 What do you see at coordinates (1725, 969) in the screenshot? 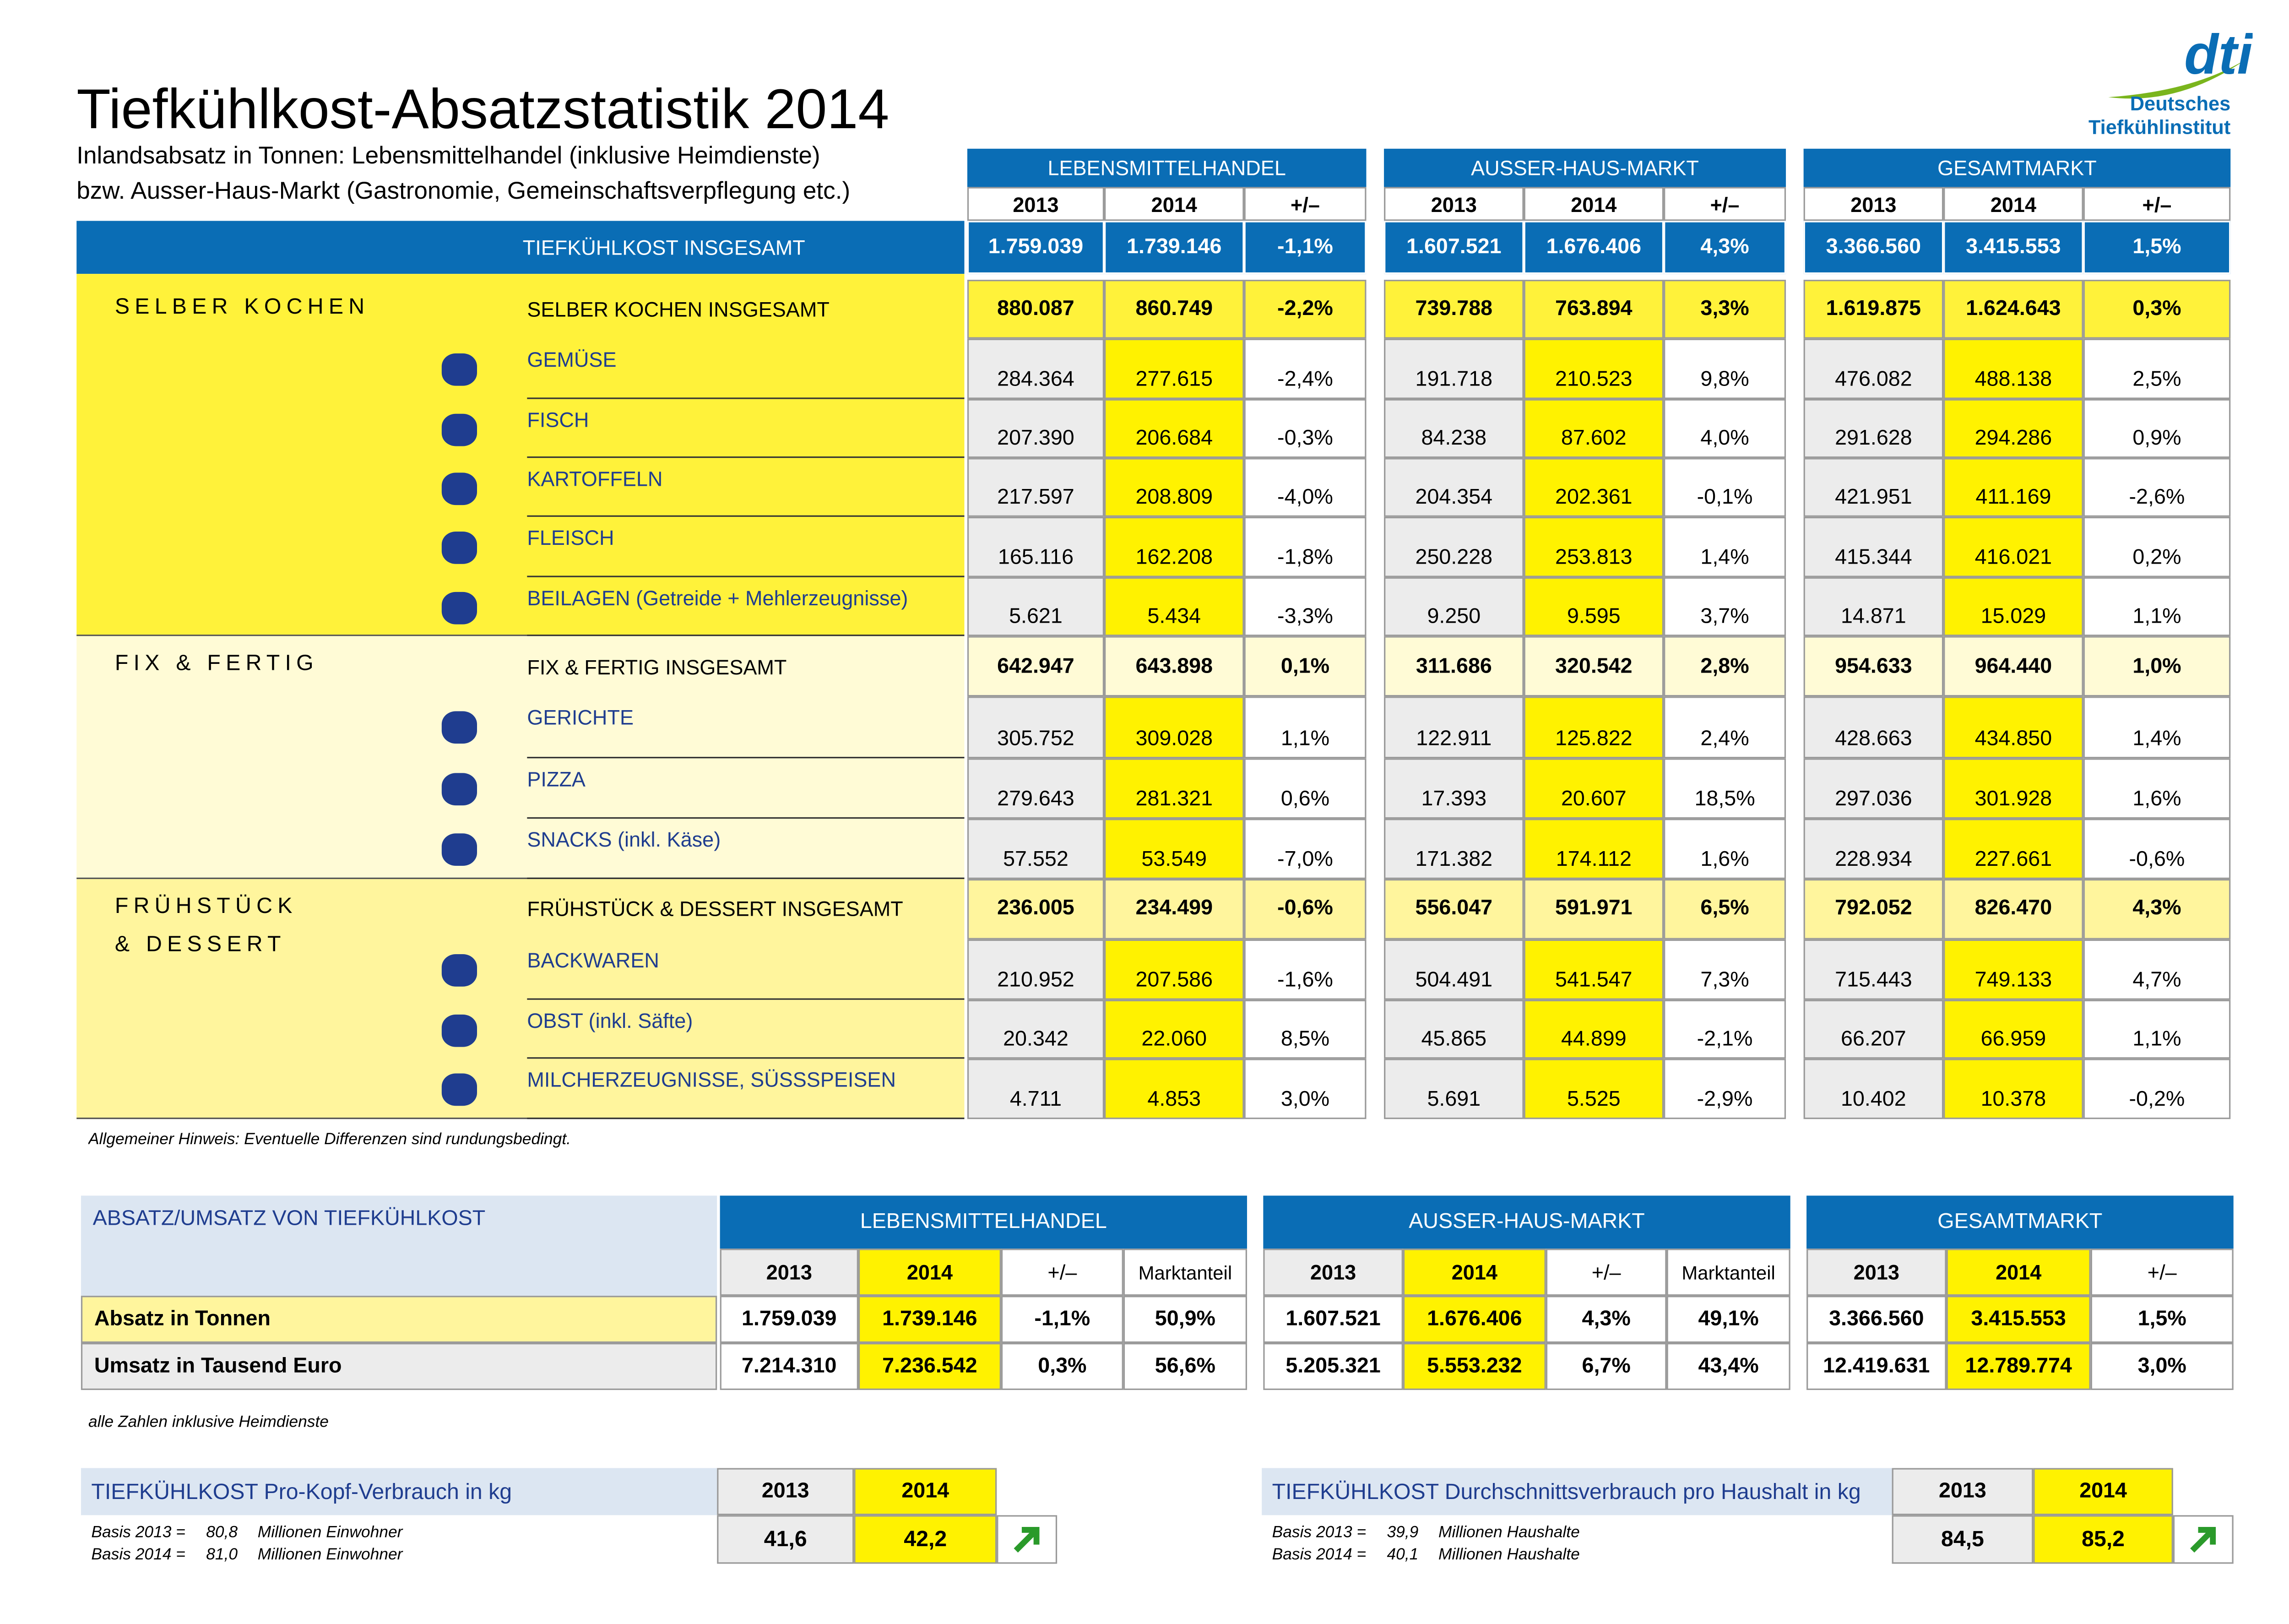
I see `value: 7,3%` at bounding box center [1725, 969].